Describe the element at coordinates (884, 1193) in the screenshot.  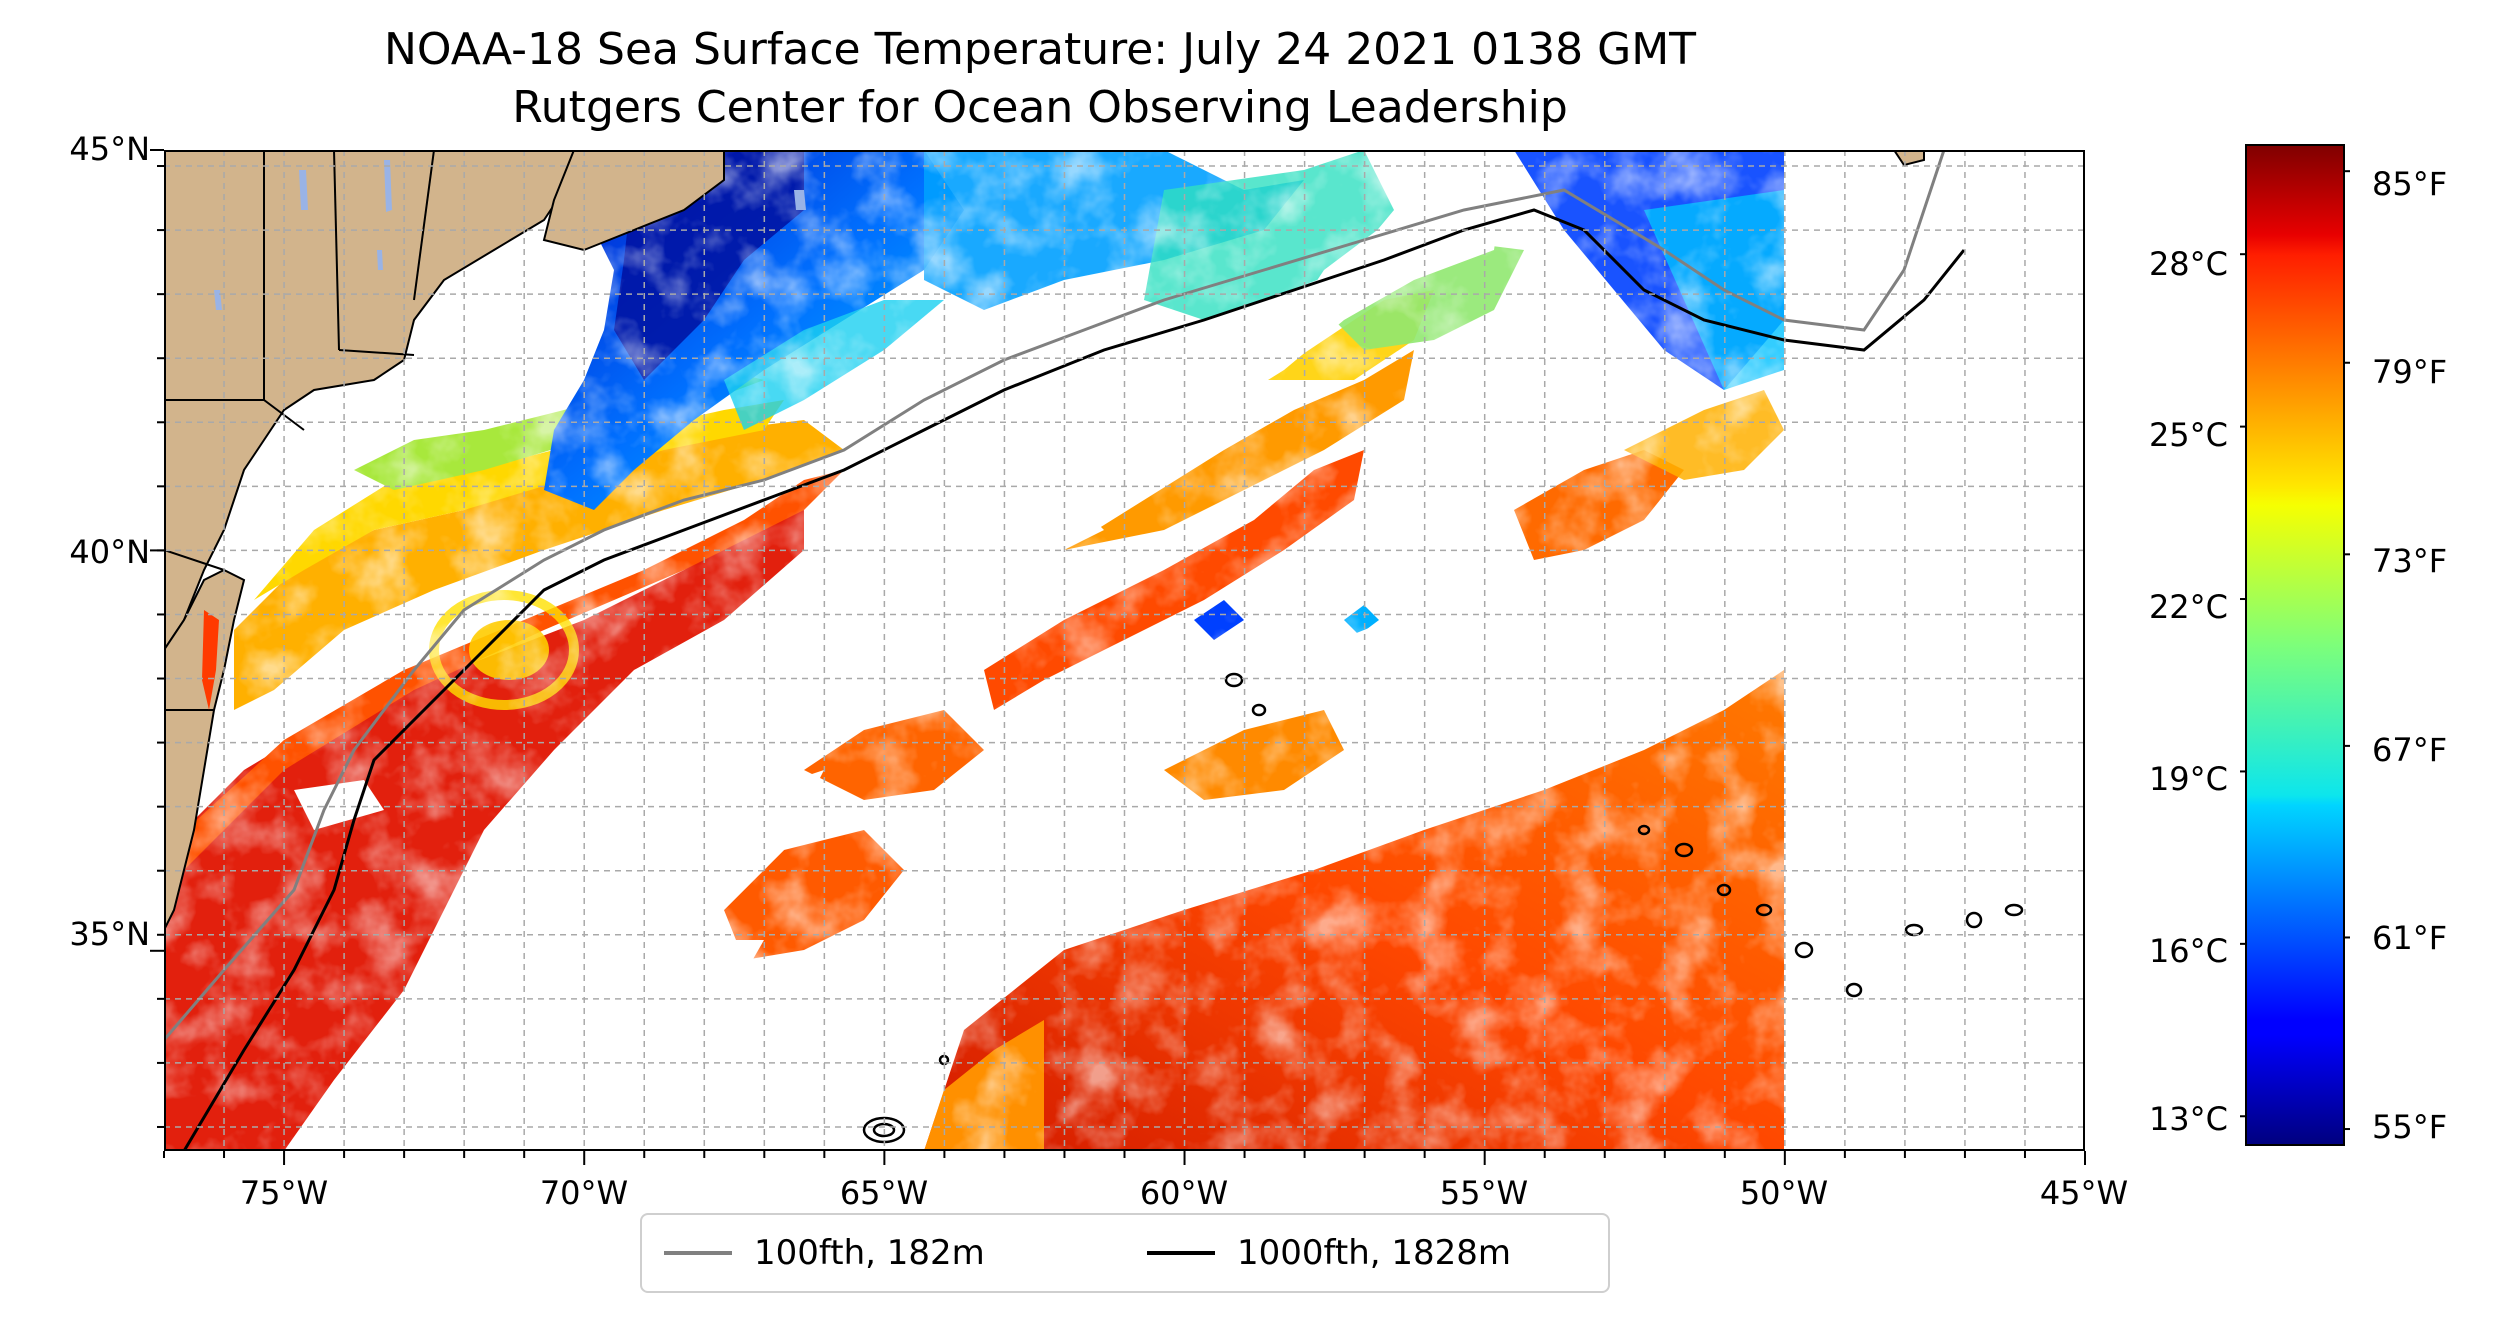
I see `lon-tick-65w: 65°W` at that location.